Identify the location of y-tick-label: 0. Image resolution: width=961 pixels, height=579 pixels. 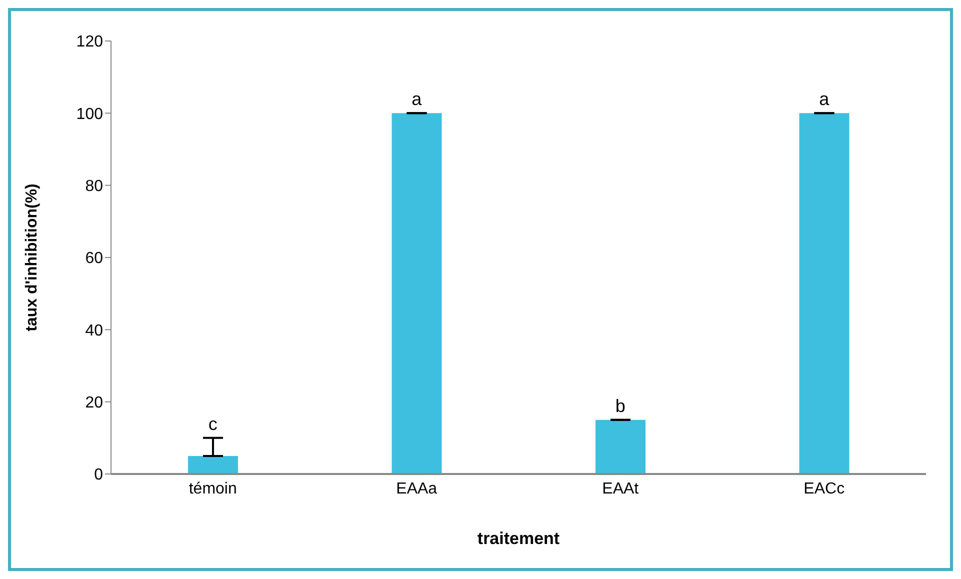
(99, 475).